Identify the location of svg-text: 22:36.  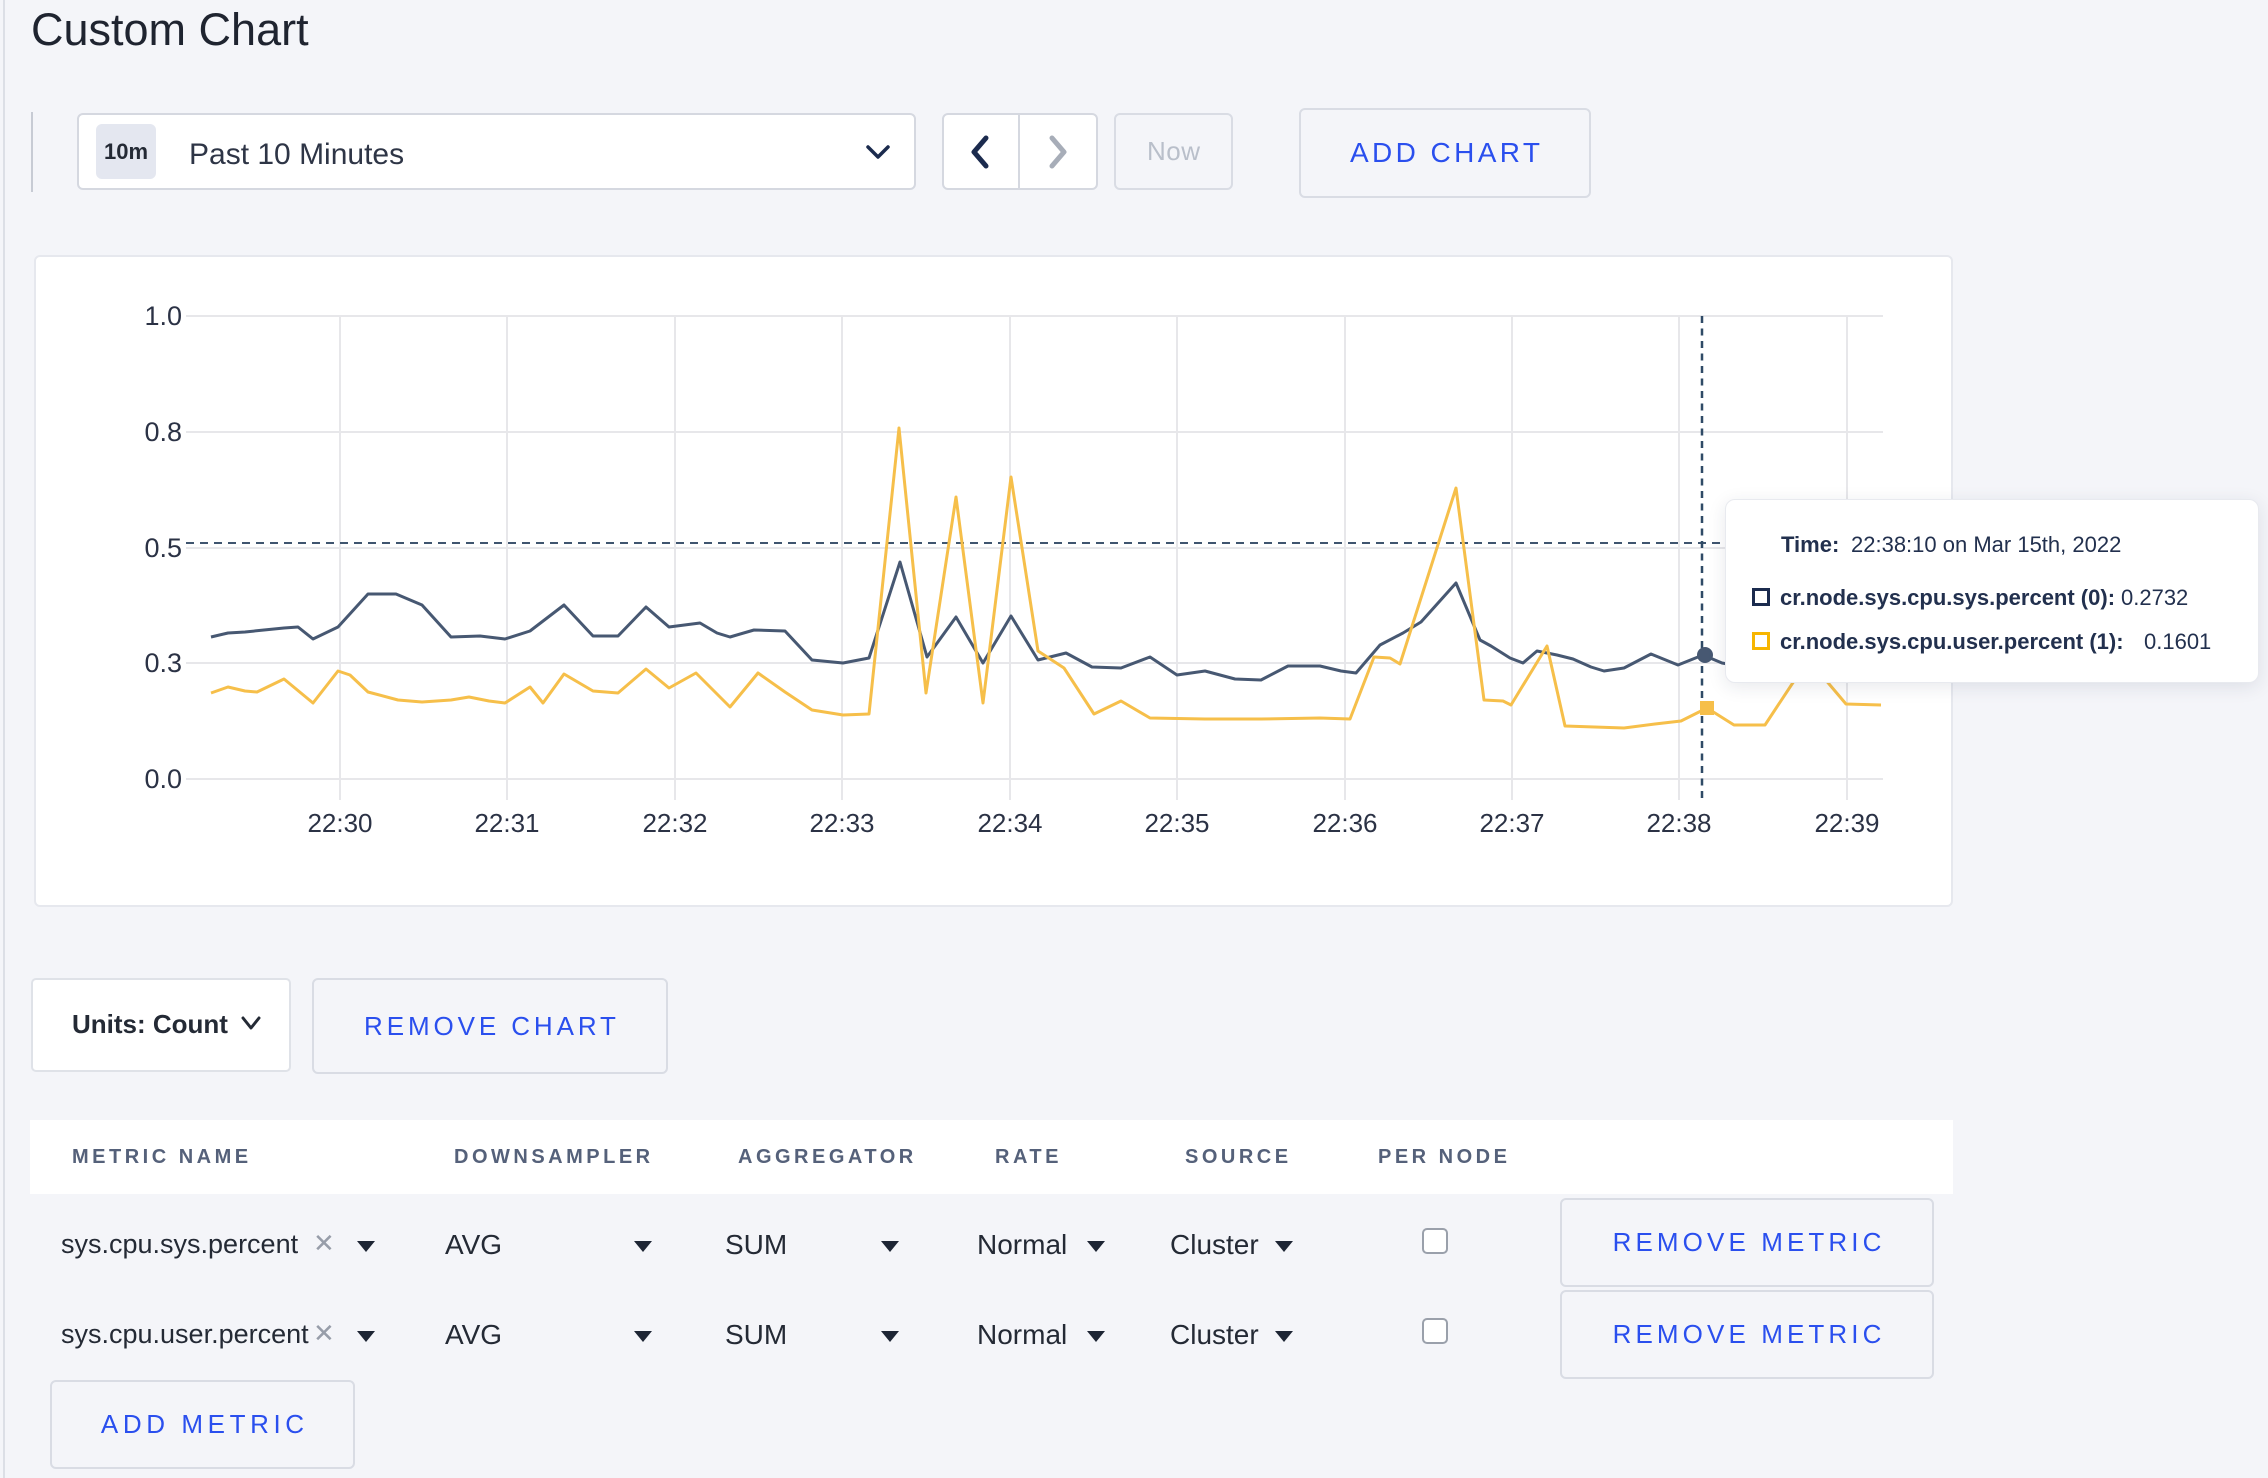
(1344, 823).